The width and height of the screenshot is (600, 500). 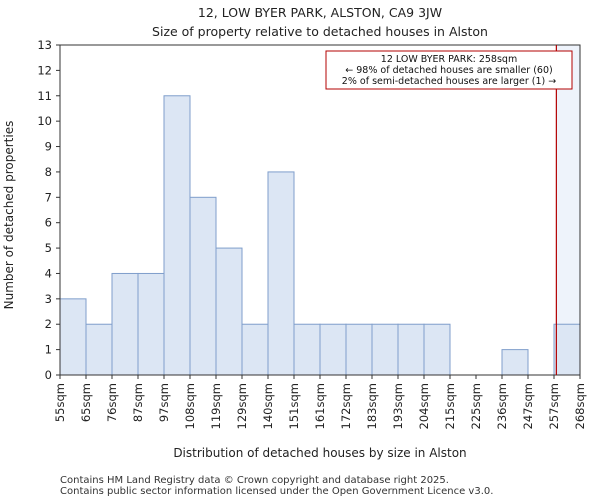 What do you see at coordinates (48, 350) in the screenshot?
I see `y-tick-label: 1` at bounding box center [48, 350].